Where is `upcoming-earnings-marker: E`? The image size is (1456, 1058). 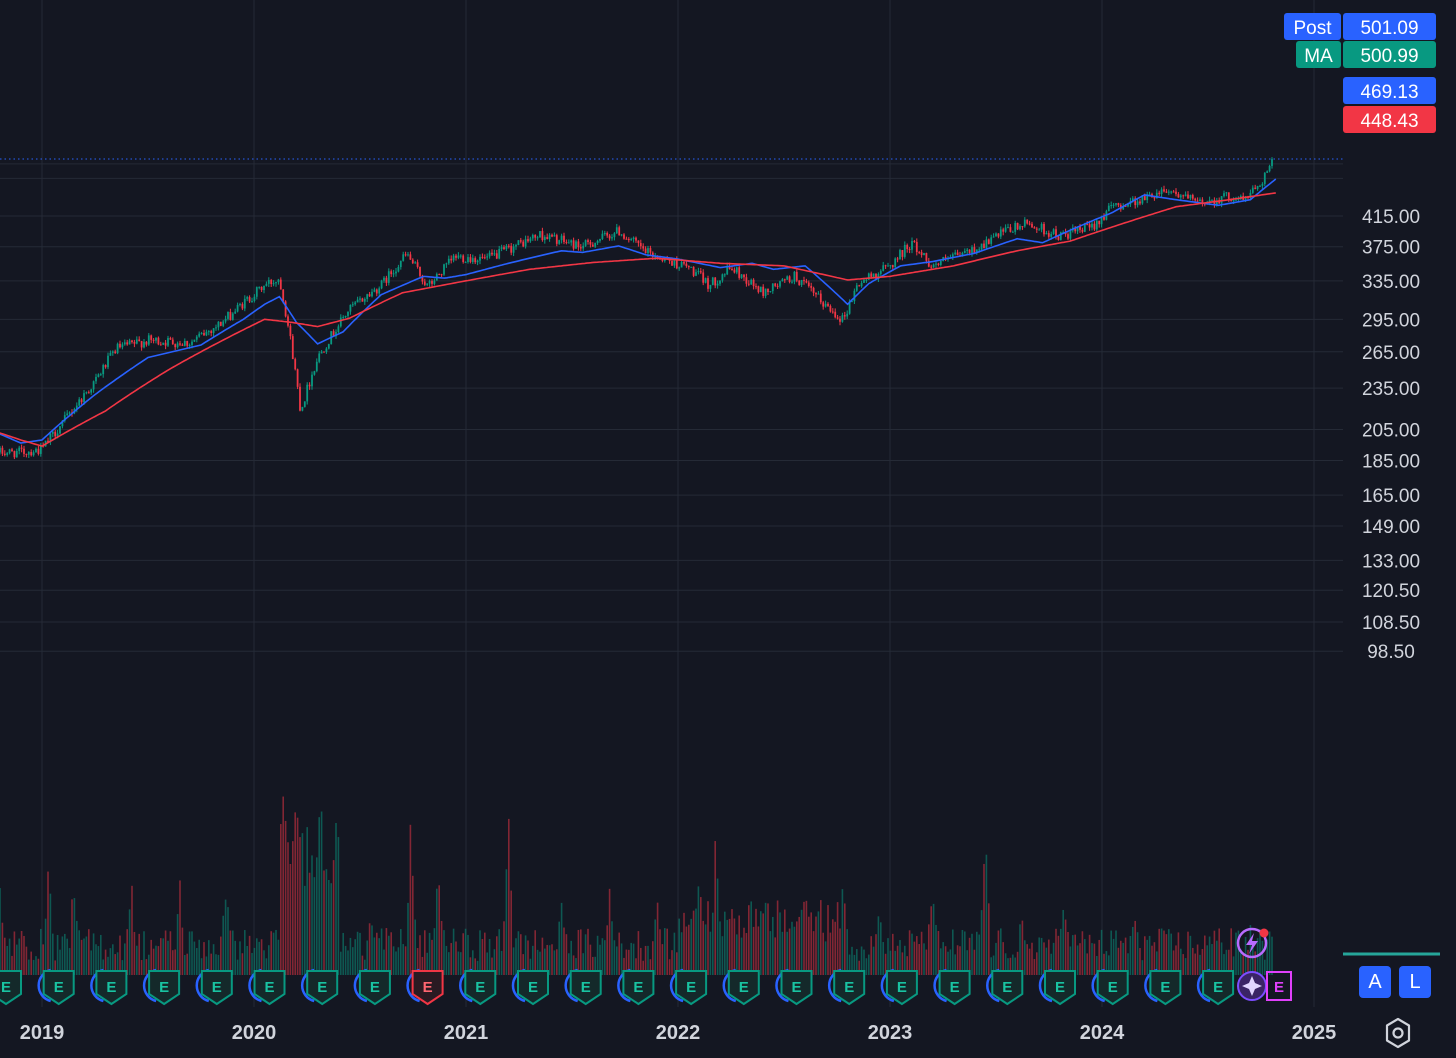
upcoming-earnings-marker: E is located at coordinates (1264, 986).